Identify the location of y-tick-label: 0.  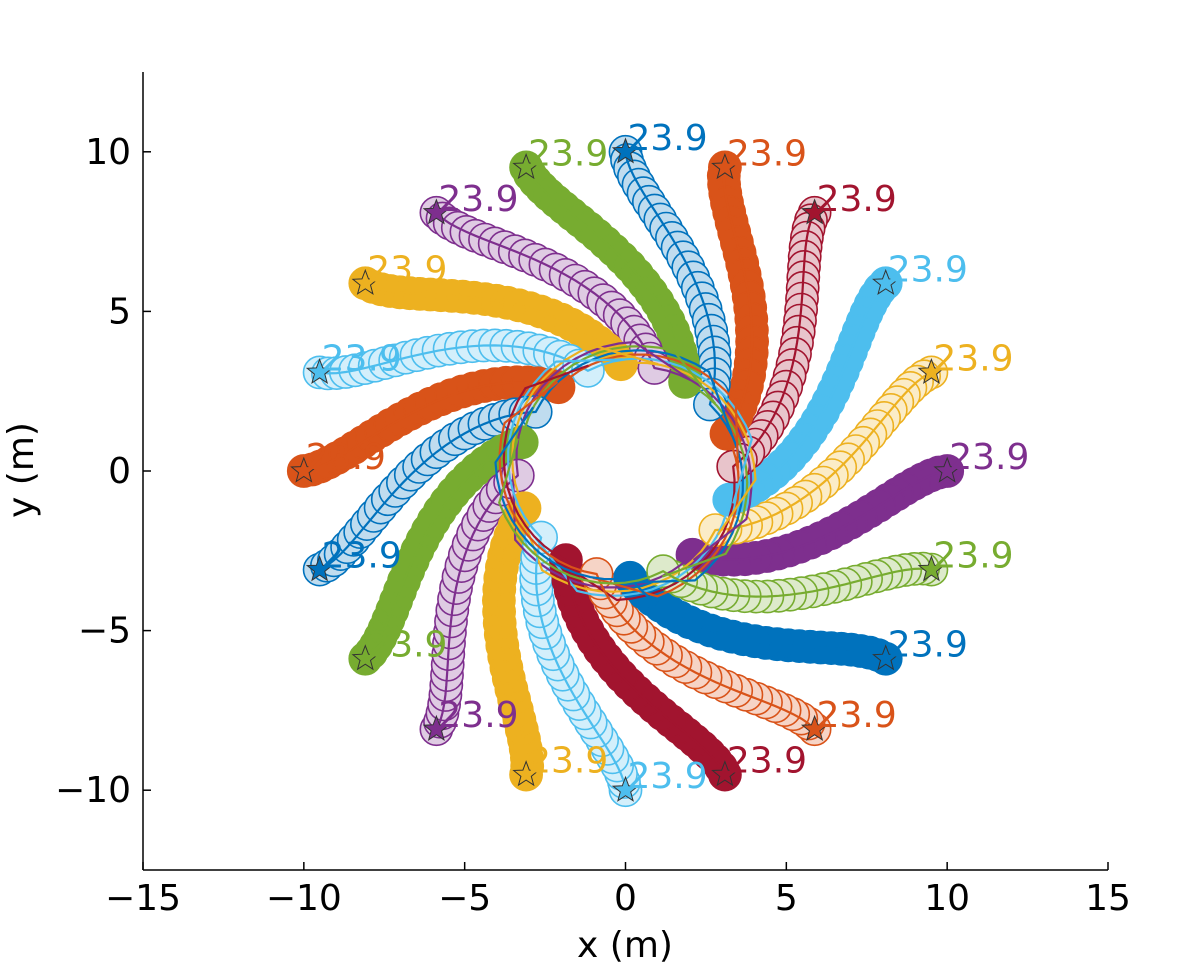
(119, 471).